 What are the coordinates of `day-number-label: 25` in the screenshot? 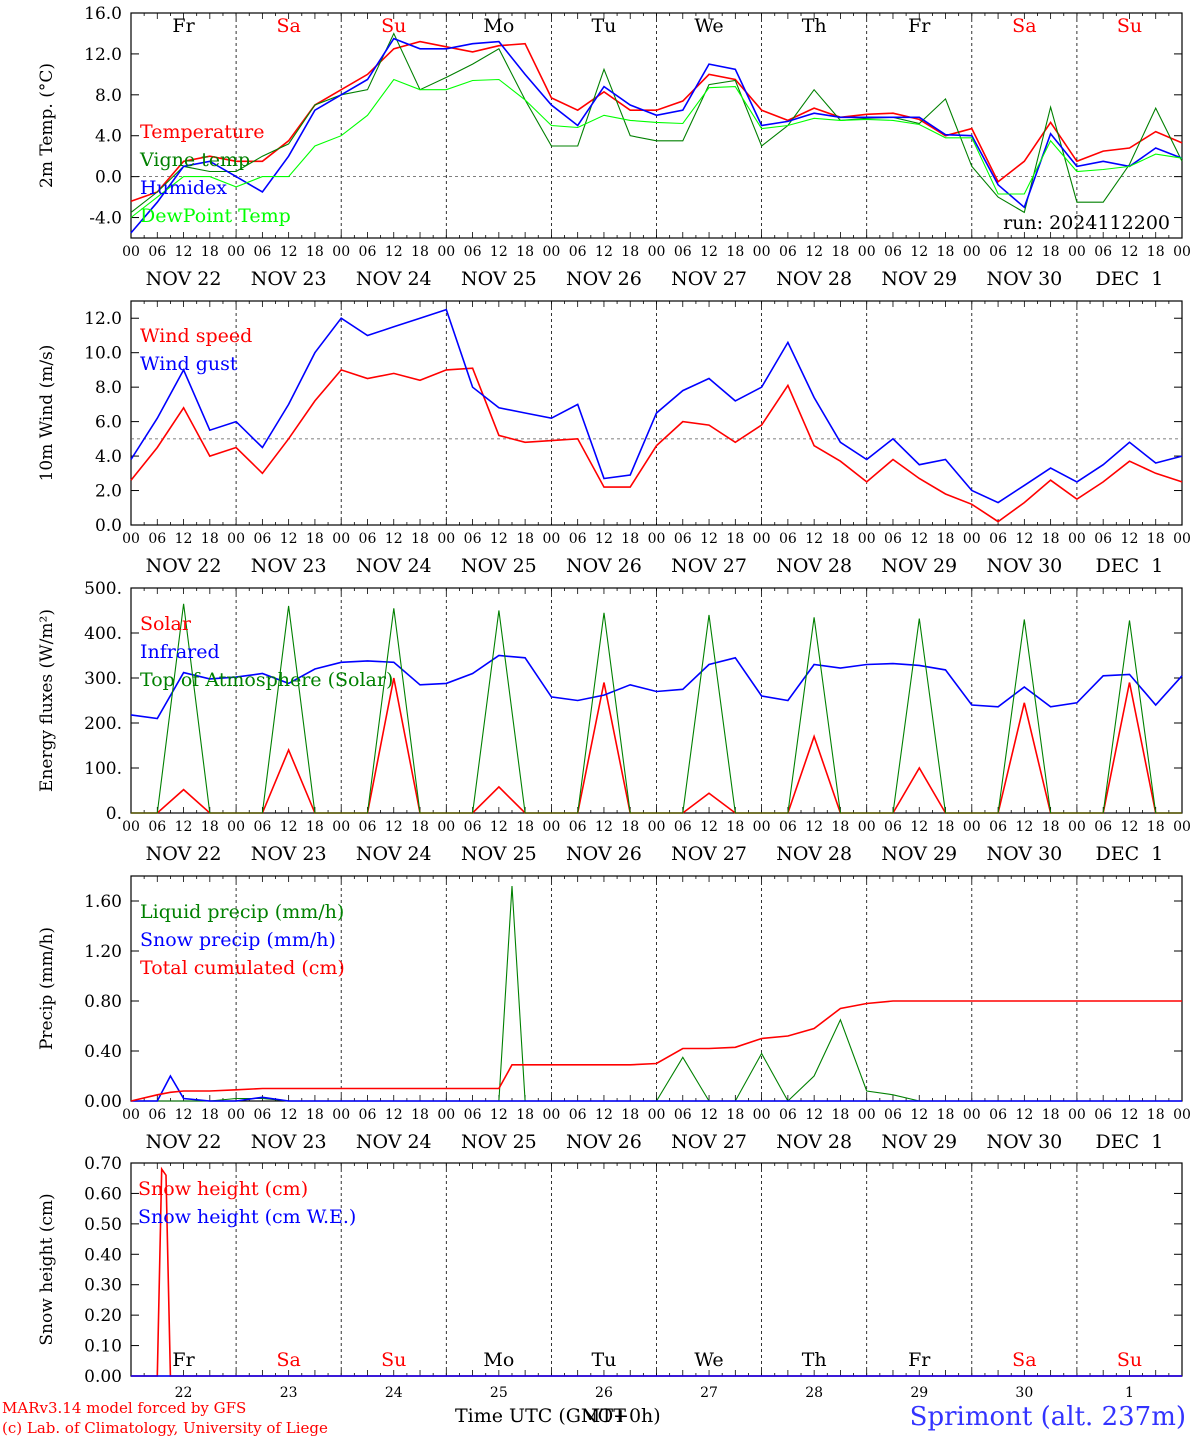 It's located at (499, 1393).